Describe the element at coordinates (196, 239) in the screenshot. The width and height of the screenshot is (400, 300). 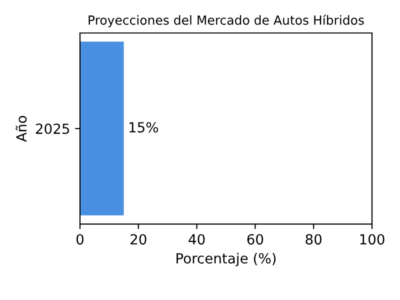
I see `x-tick-label: 40` at that location.